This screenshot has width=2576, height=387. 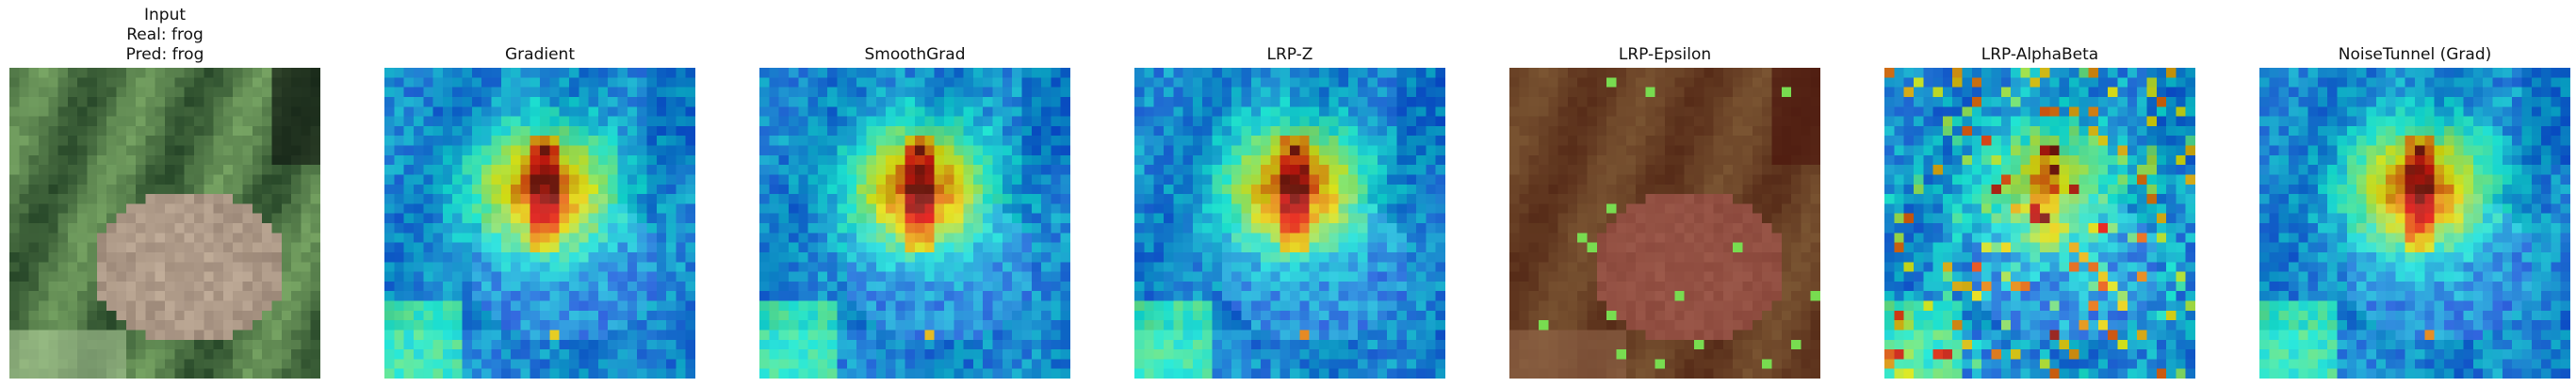 I want to click on panel-gradient: Gradient, so click(x=539, y=194).